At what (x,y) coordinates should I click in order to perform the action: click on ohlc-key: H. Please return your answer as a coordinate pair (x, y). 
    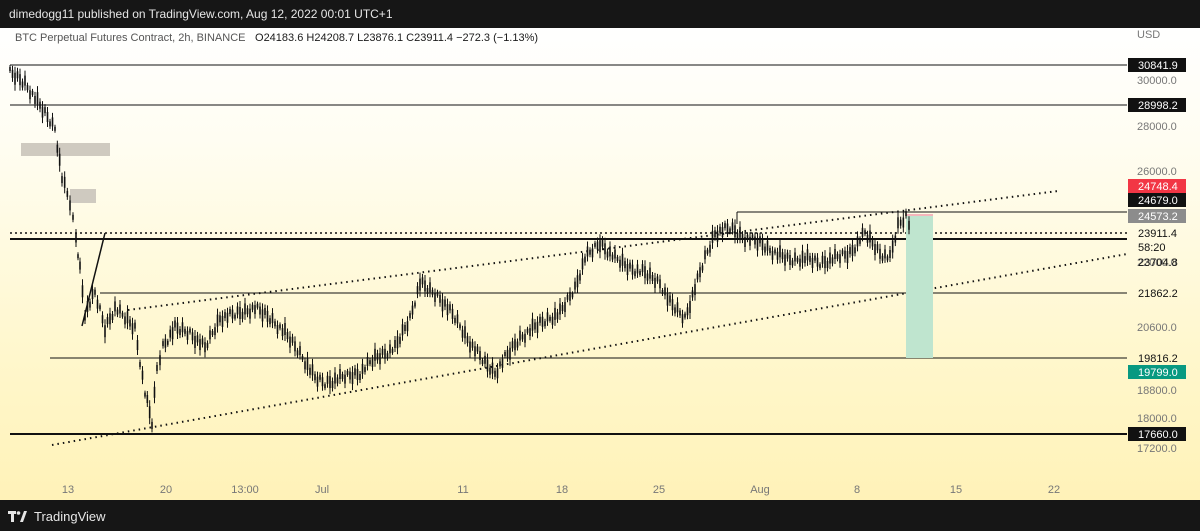
    Looking at the image, I should click on (310, 38).